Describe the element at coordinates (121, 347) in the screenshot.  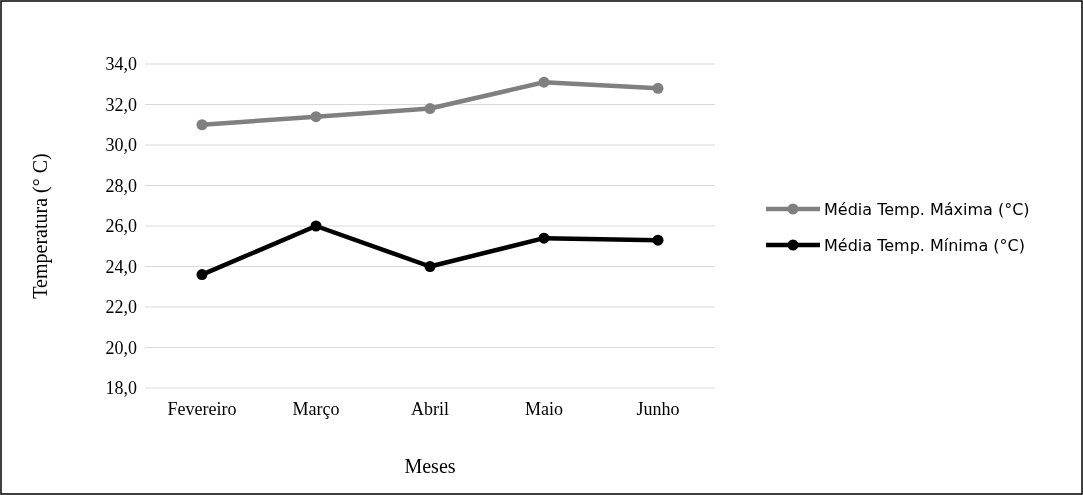
I see `y-tick-label: 20,0` at that location.